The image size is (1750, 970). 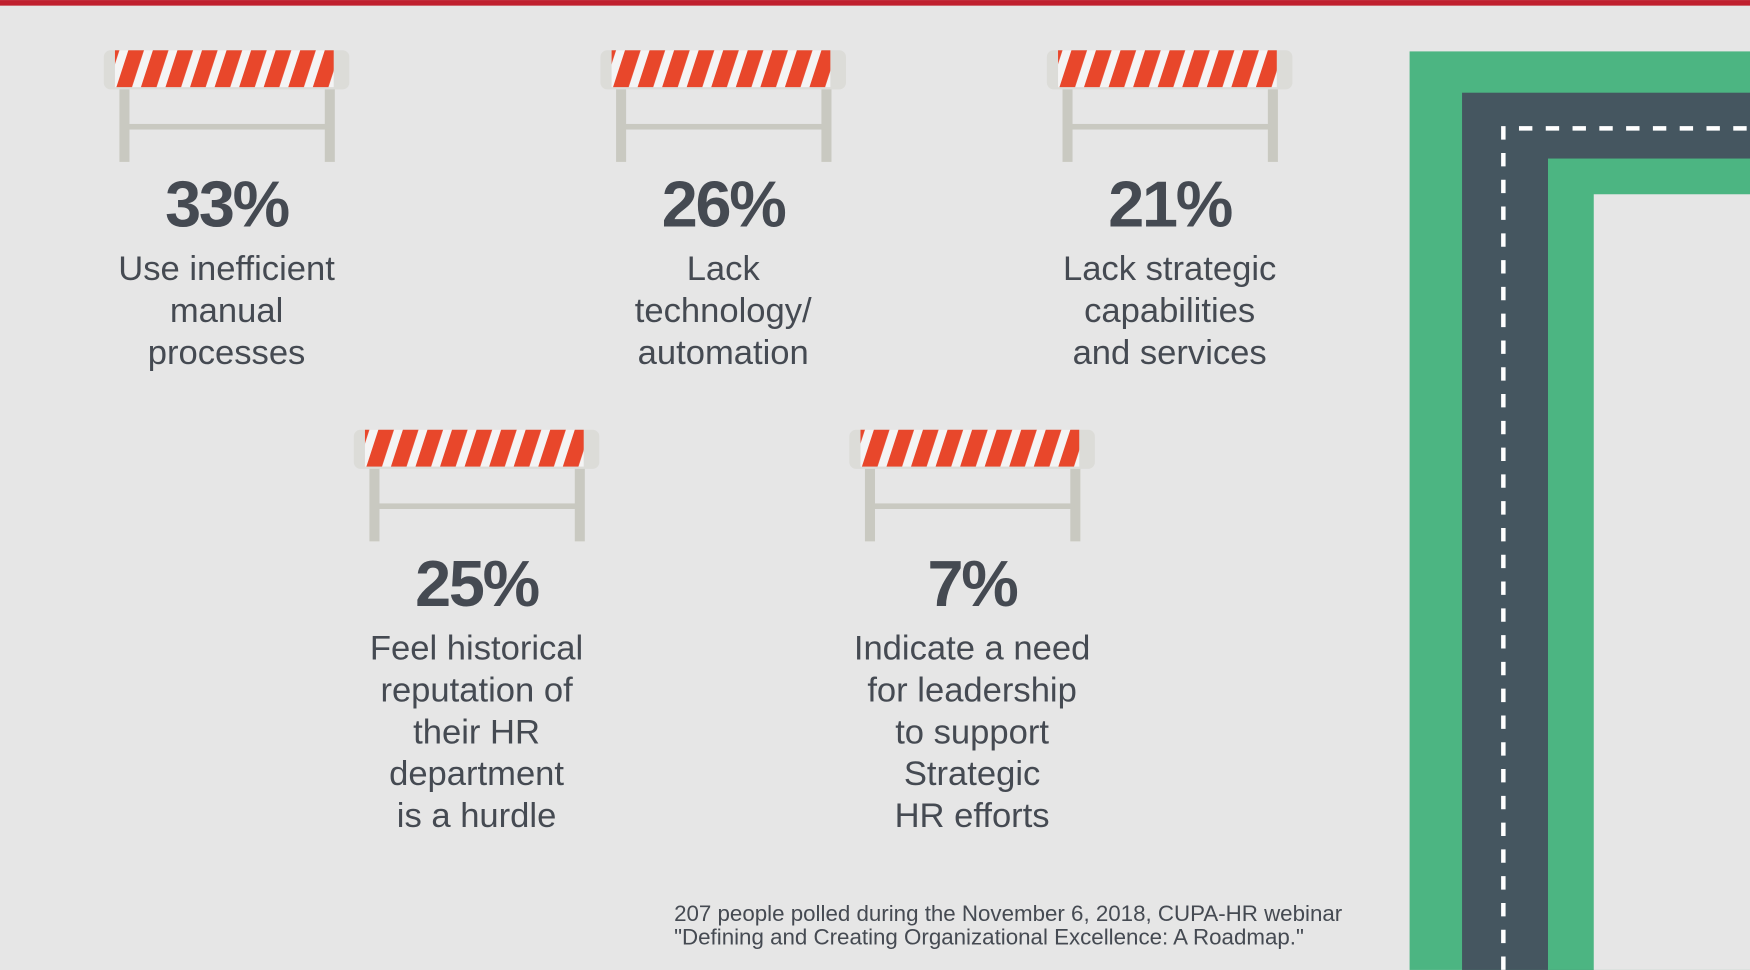 What do you see at coordinates (972, 732) in the screenshot?
I see `label-line: to support` at bounding box center [972, 732].